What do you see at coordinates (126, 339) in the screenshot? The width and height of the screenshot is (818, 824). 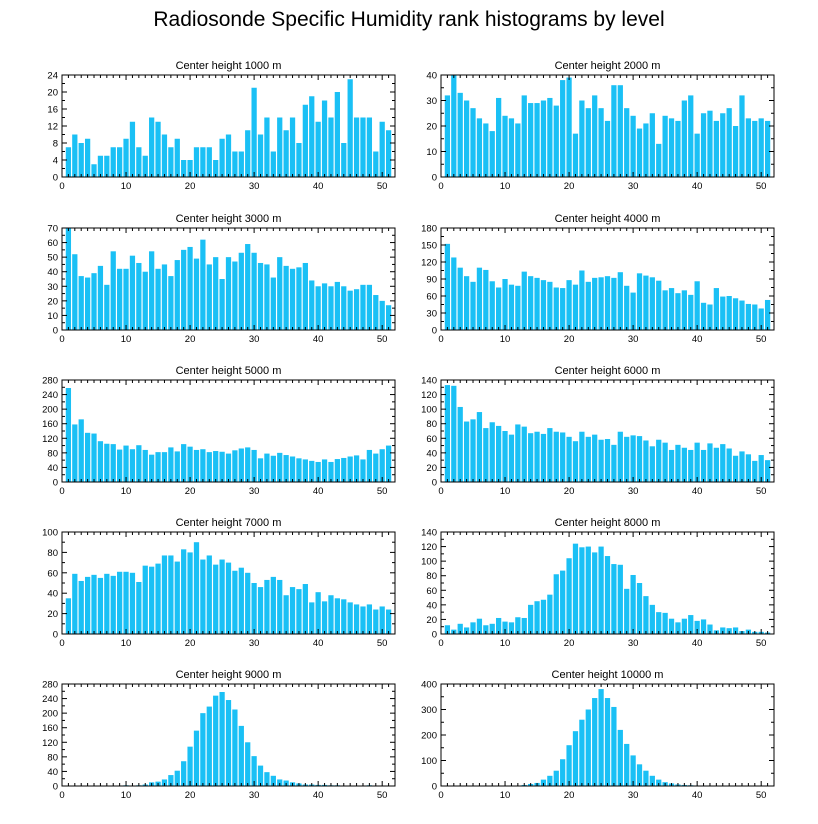 I see `x-tick-label: 10` at bounding box center [126, 339].